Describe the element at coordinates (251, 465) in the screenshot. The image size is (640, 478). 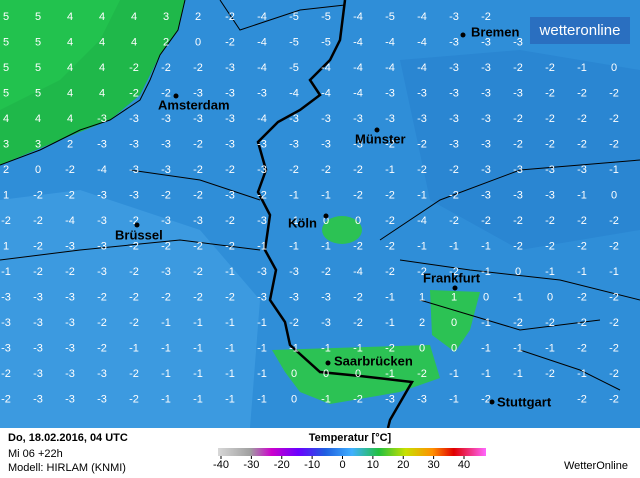
I see `legend-tick-label: -30` at that location.